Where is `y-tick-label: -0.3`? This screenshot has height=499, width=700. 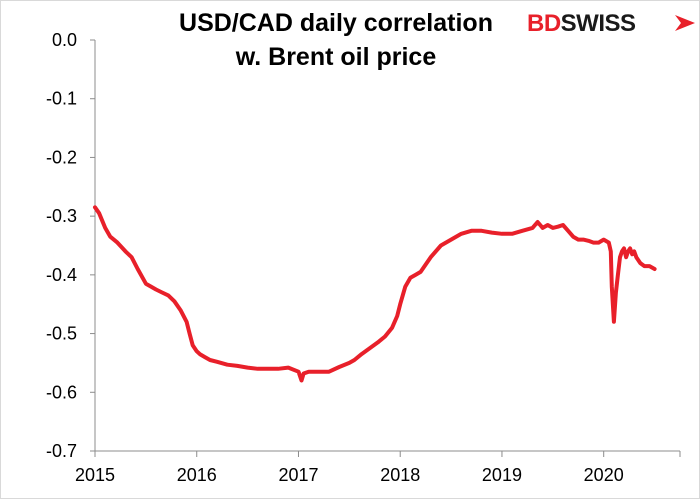 y-tick-label: -0.3 is located at coordinates (61, 216).